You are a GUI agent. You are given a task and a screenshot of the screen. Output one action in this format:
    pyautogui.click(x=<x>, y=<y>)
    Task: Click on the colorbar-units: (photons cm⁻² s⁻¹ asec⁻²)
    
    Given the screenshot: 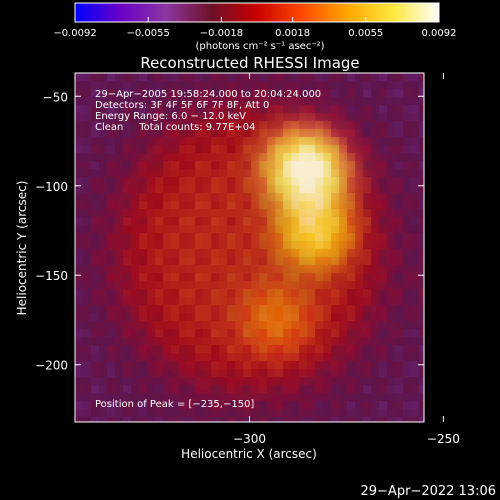 What is the action you would take?
    pyautogui.click(x=259, y=46)
    